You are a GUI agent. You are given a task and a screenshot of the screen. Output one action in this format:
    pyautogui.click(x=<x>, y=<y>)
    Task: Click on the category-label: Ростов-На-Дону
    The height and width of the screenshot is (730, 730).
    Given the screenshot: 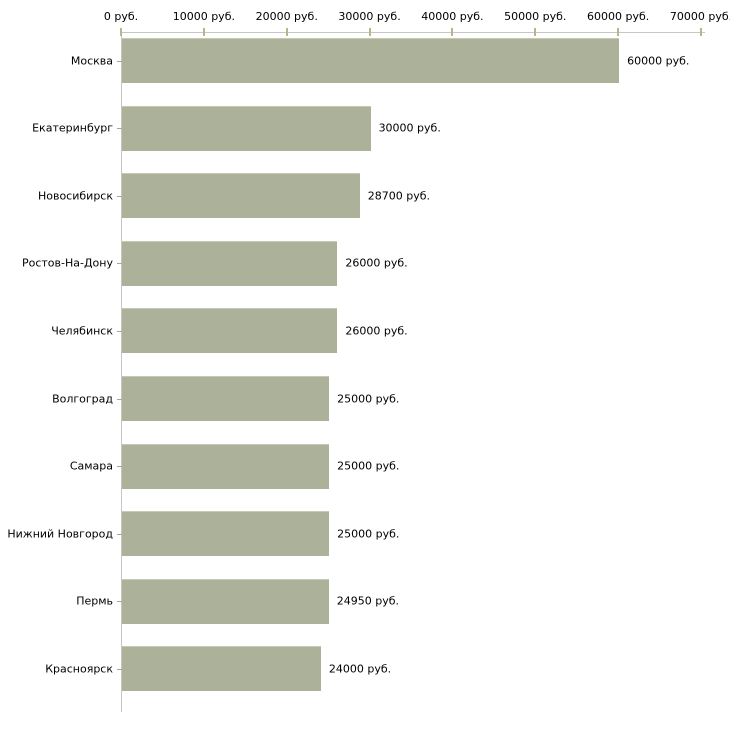 What is the action you would take?
    pyautogui.click(x=67, y=263)
    